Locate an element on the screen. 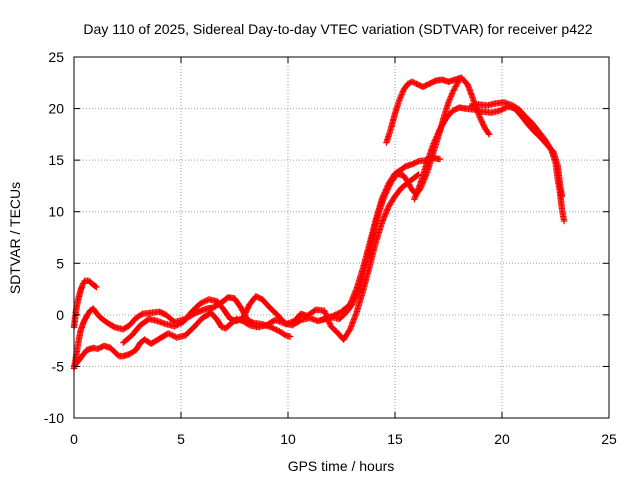 The image size is (640, 480). y-tick-label: 15 is located at coordinates (56, 160).